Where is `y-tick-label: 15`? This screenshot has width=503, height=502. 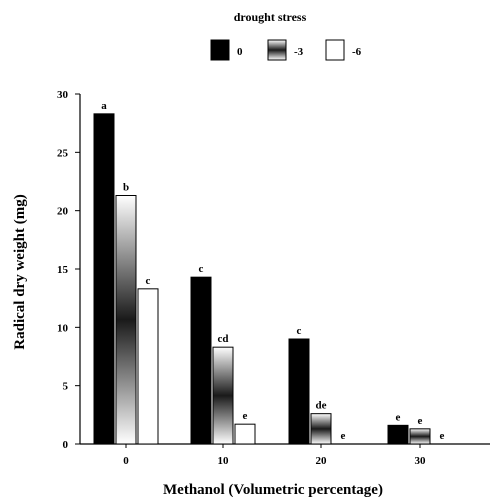
y-tick-label: 15 is located at coordinates (63, 270).